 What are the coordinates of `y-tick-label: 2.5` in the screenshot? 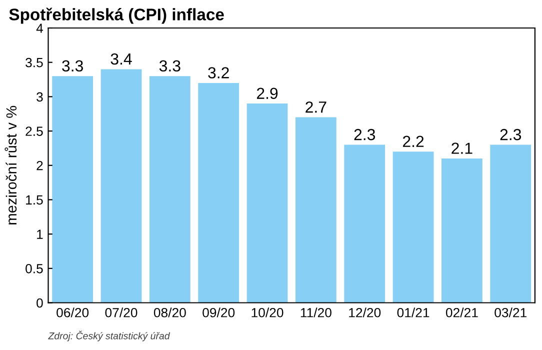 It's located at (34, 131).